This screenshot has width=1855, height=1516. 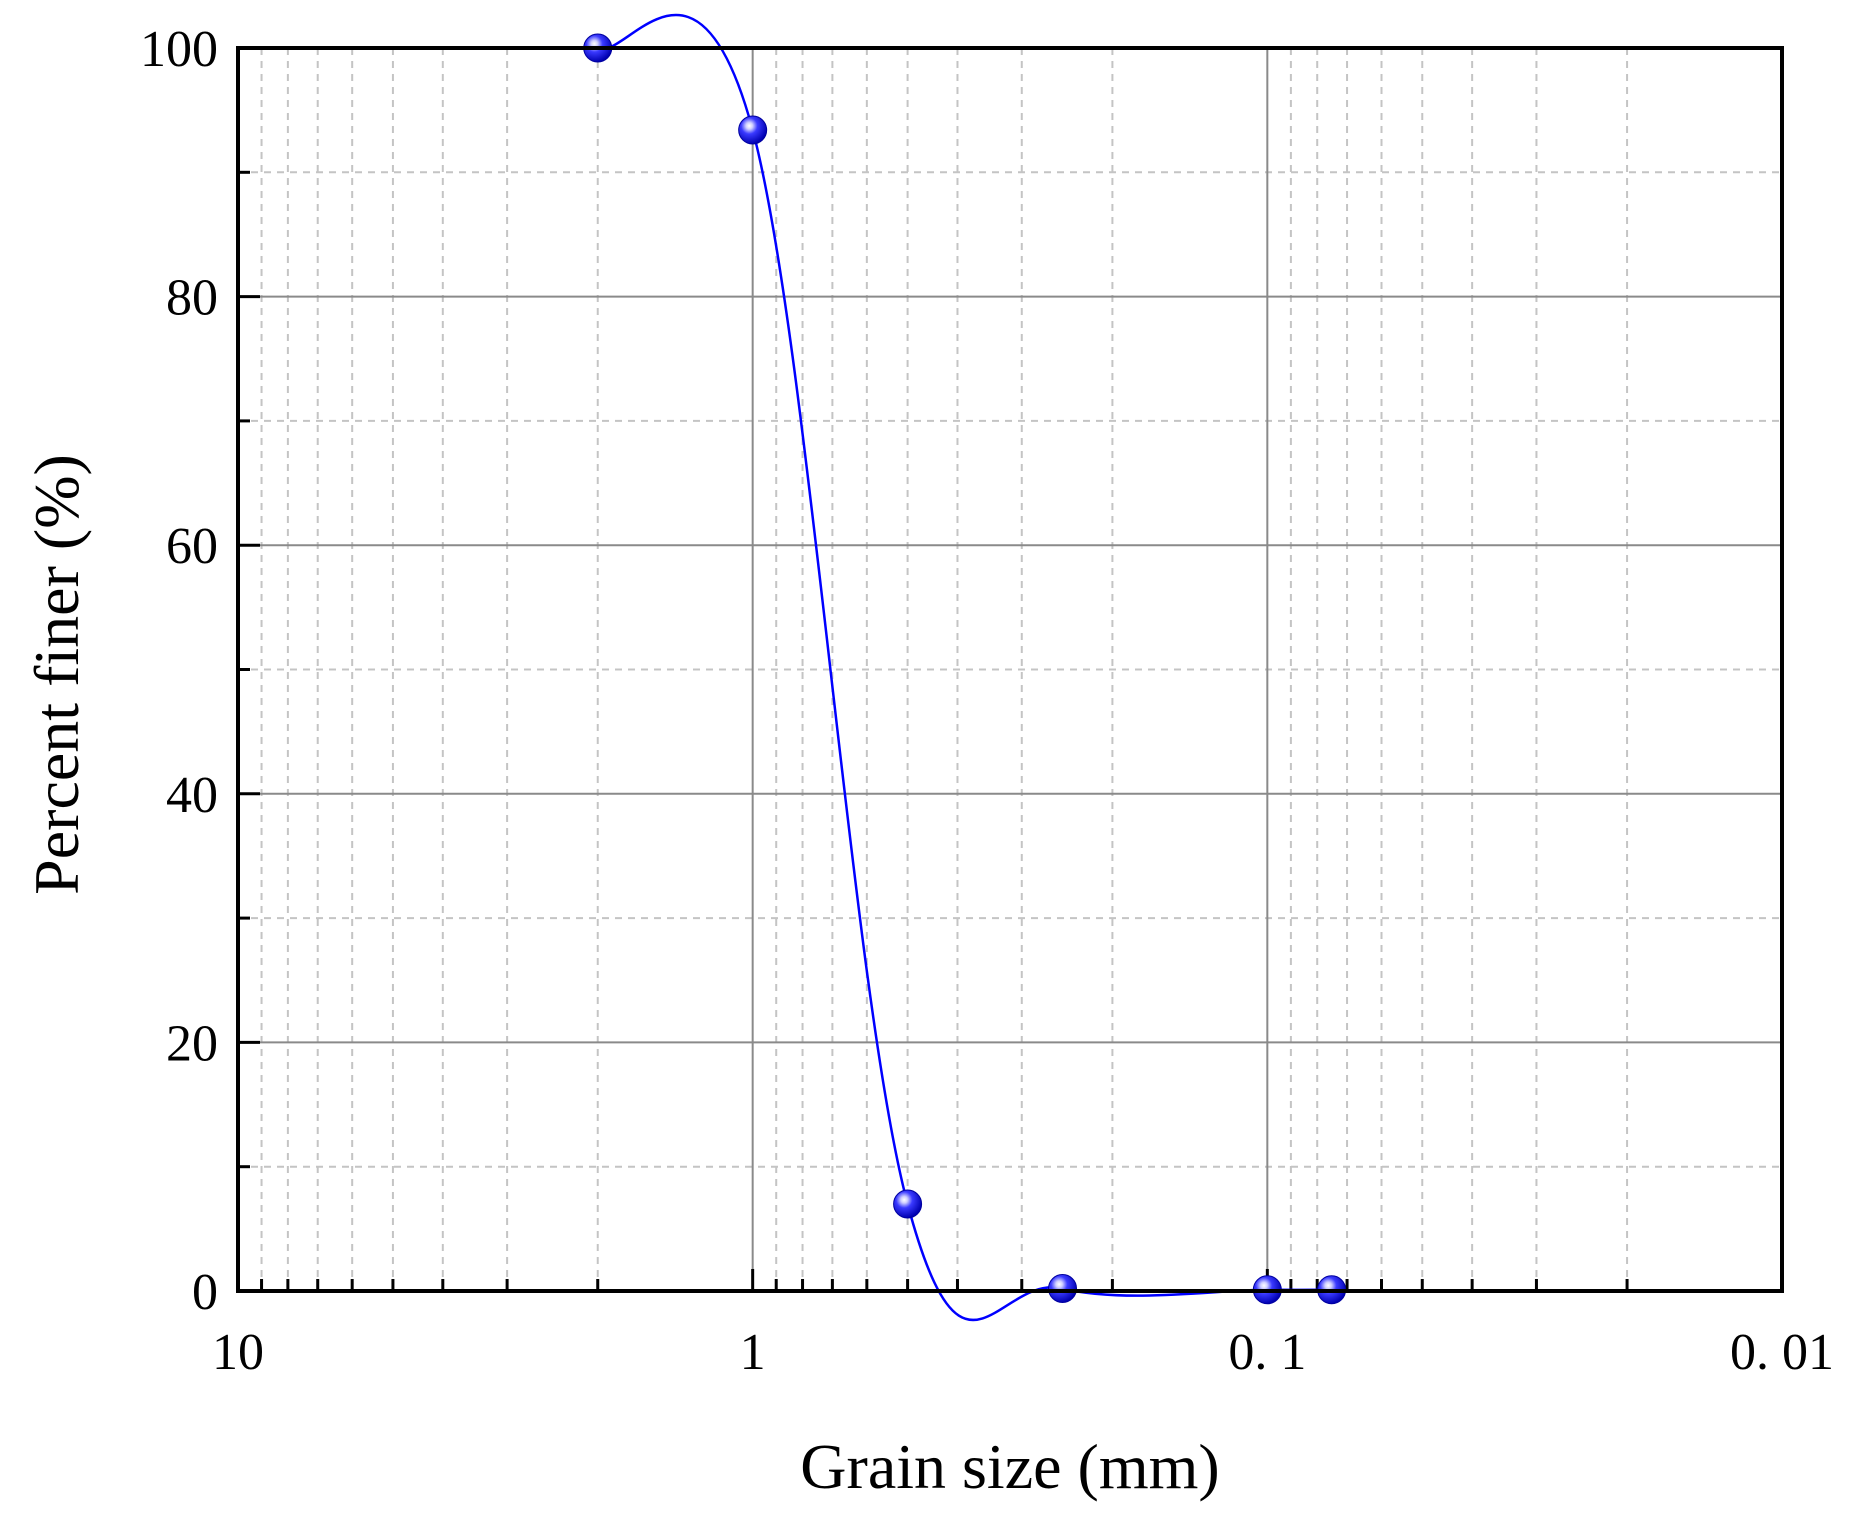 What do you see at coordinates (753, 1352) in the screenshot?
I see `x-tick-label: 1` at bounding box center [753, 1352].